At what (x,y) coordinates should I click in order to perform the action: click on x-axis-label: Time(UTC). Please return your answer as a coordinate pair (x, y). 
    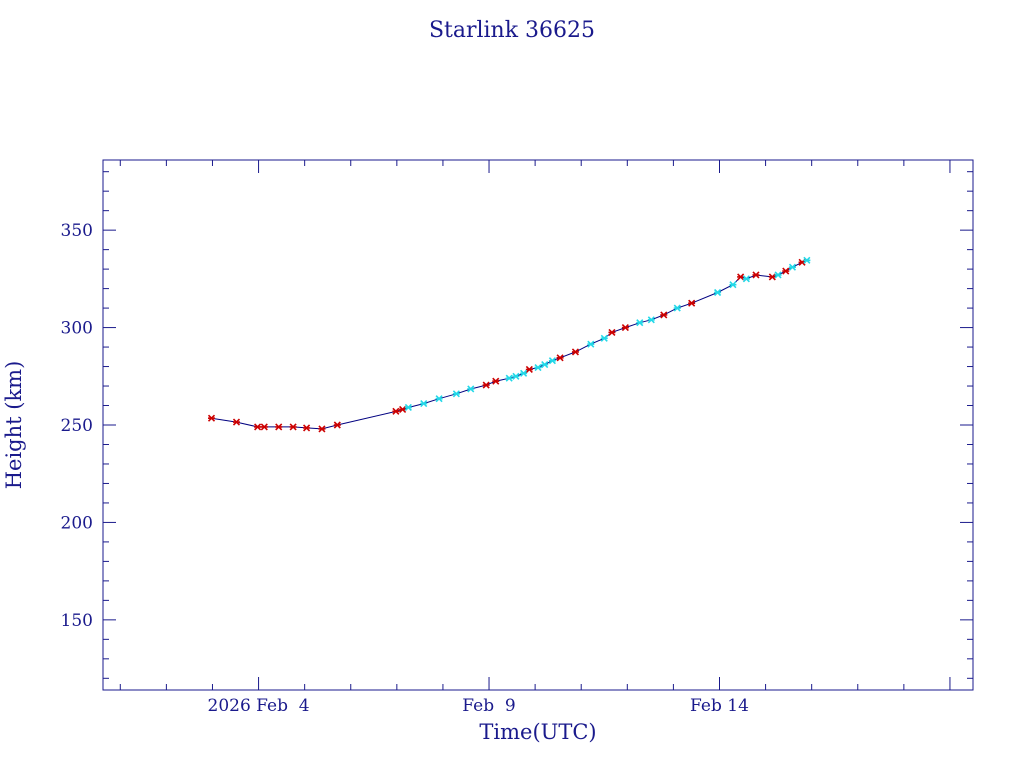
    Looking at the image, I should click on (537, 732).